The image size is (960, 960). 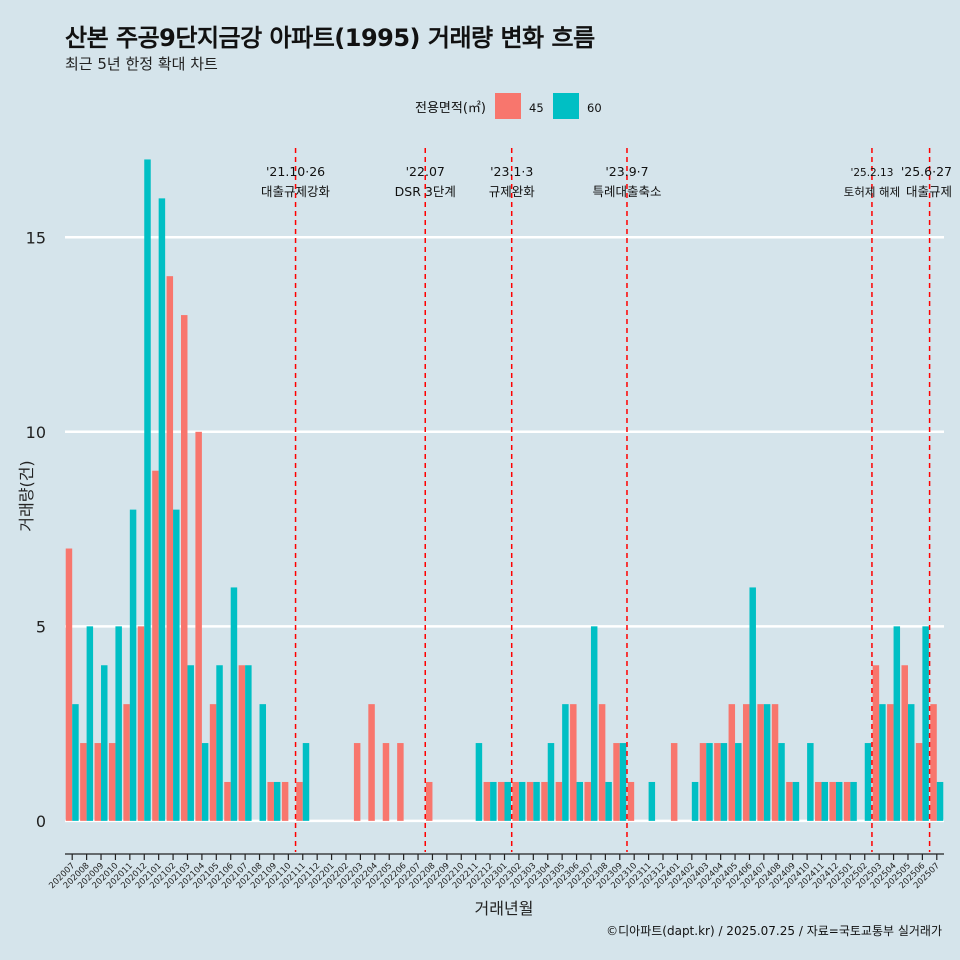 I want to click on chart-subtitle: 최근 5년 한정 확대 차트, so click(x=141, y=64).